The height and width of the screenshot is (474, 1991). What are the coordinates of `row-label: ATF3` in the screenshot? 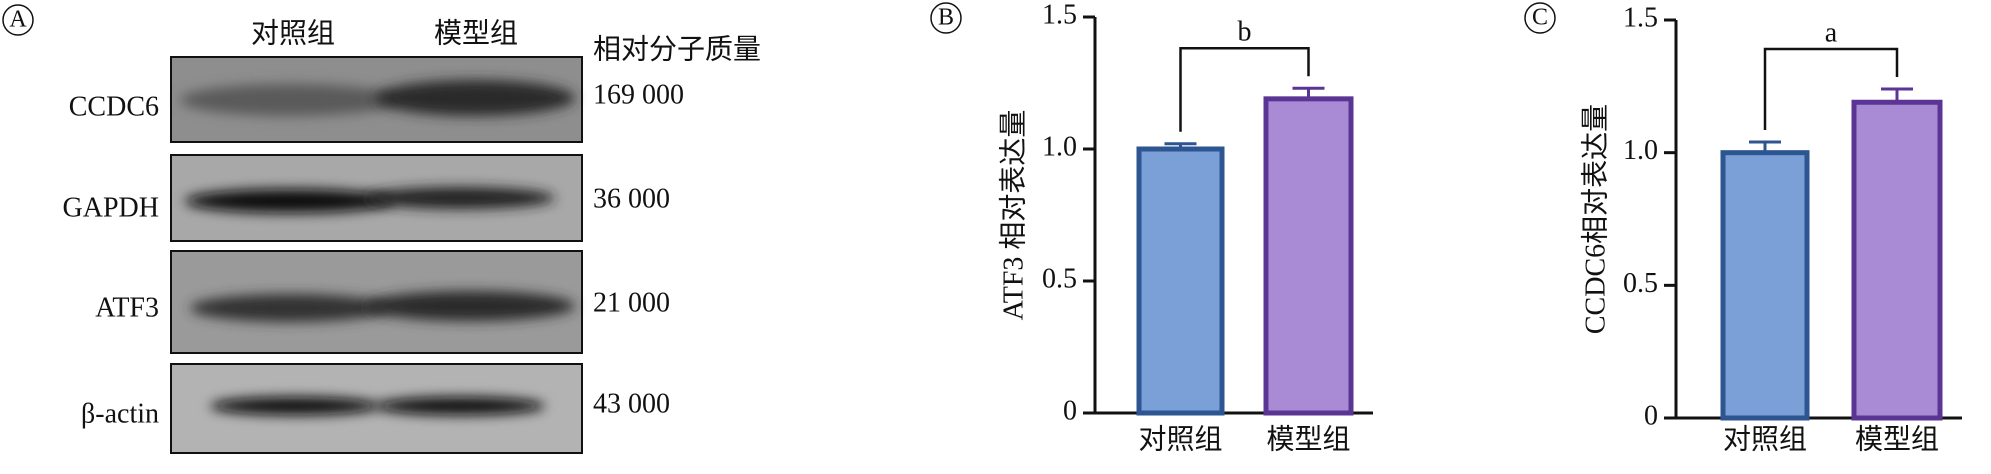 It's located at (127, 307).